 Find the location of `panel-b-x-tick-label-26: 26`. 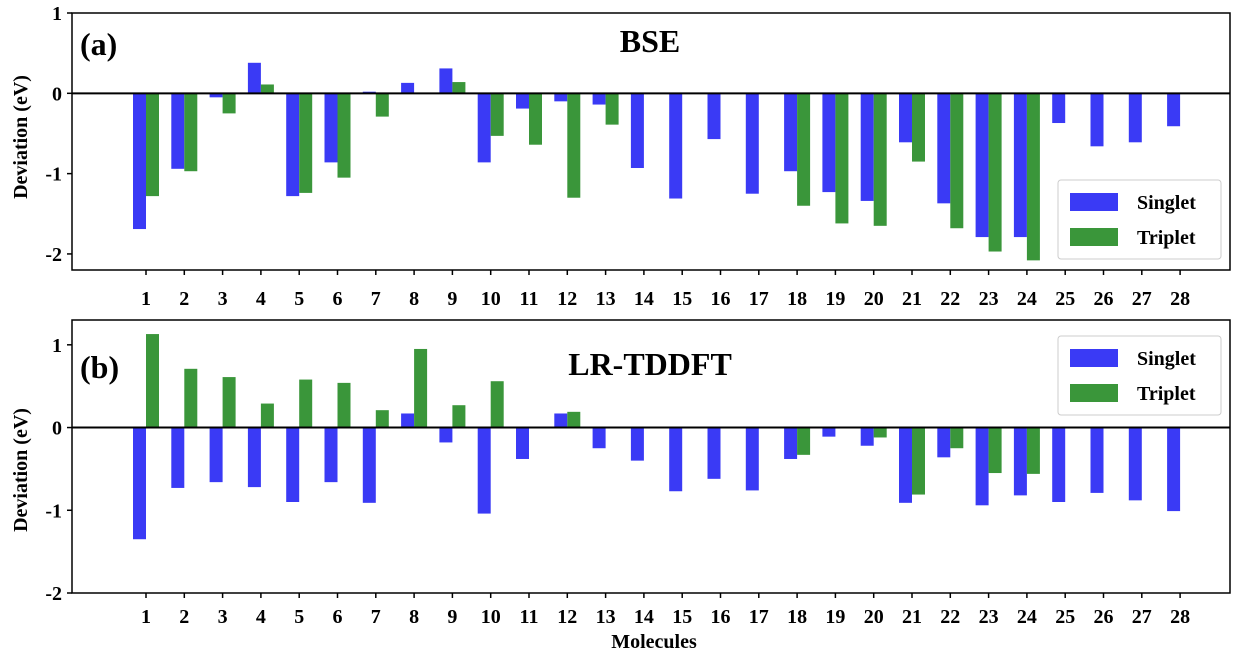

panel-b-x-tick-label-26: 26 is located at coordinates (1104, 617).